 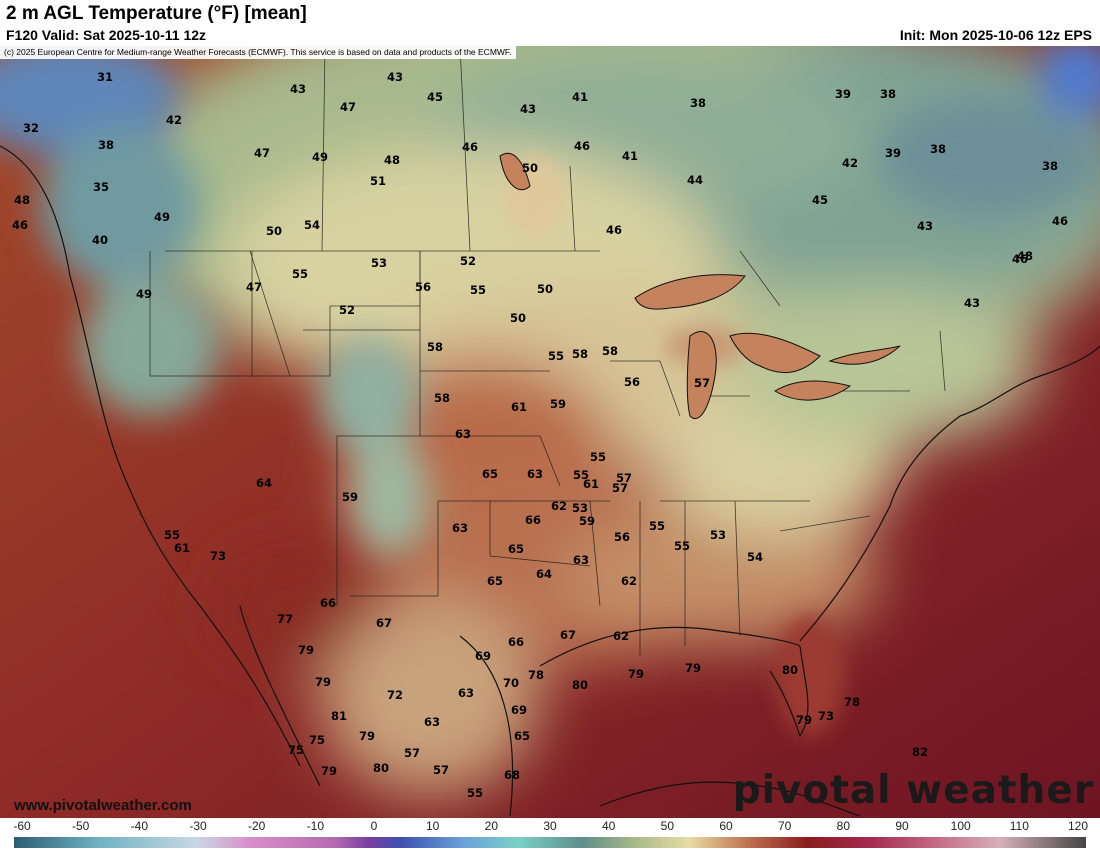 I want to click on temperature-value: 73, so click(x=826, y=716).